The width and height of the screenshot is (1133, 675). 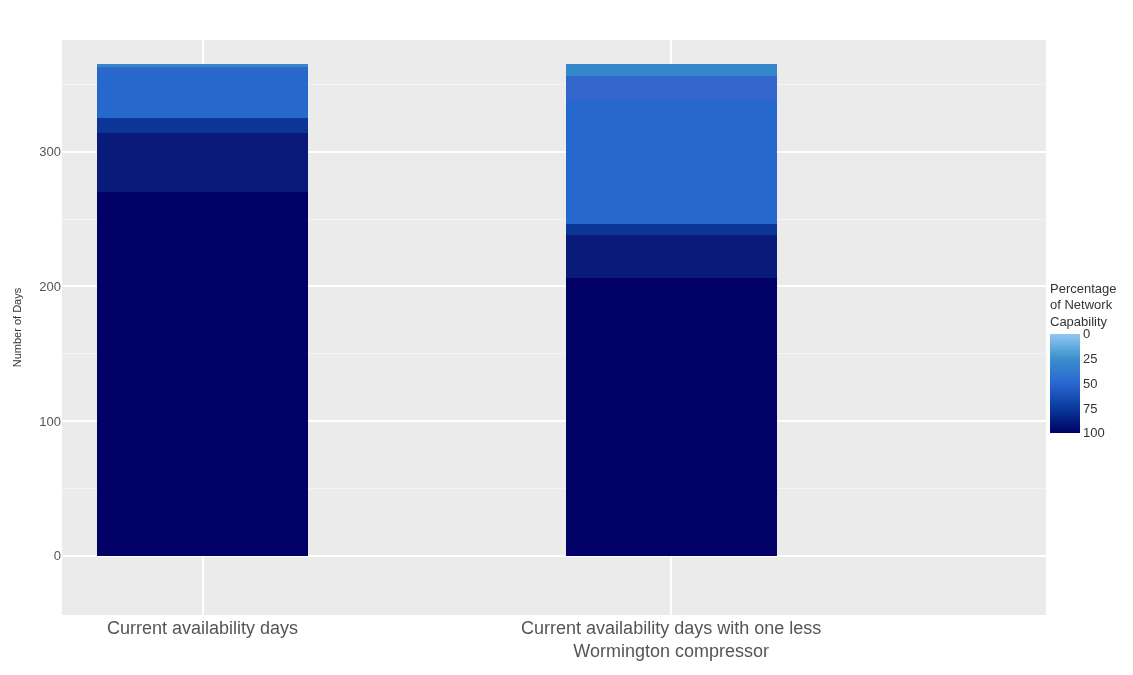 What do you see at coordinates (50, 421) in the screenshot?
I see `y-tick-label: 100` at bounding box center [50, 421].